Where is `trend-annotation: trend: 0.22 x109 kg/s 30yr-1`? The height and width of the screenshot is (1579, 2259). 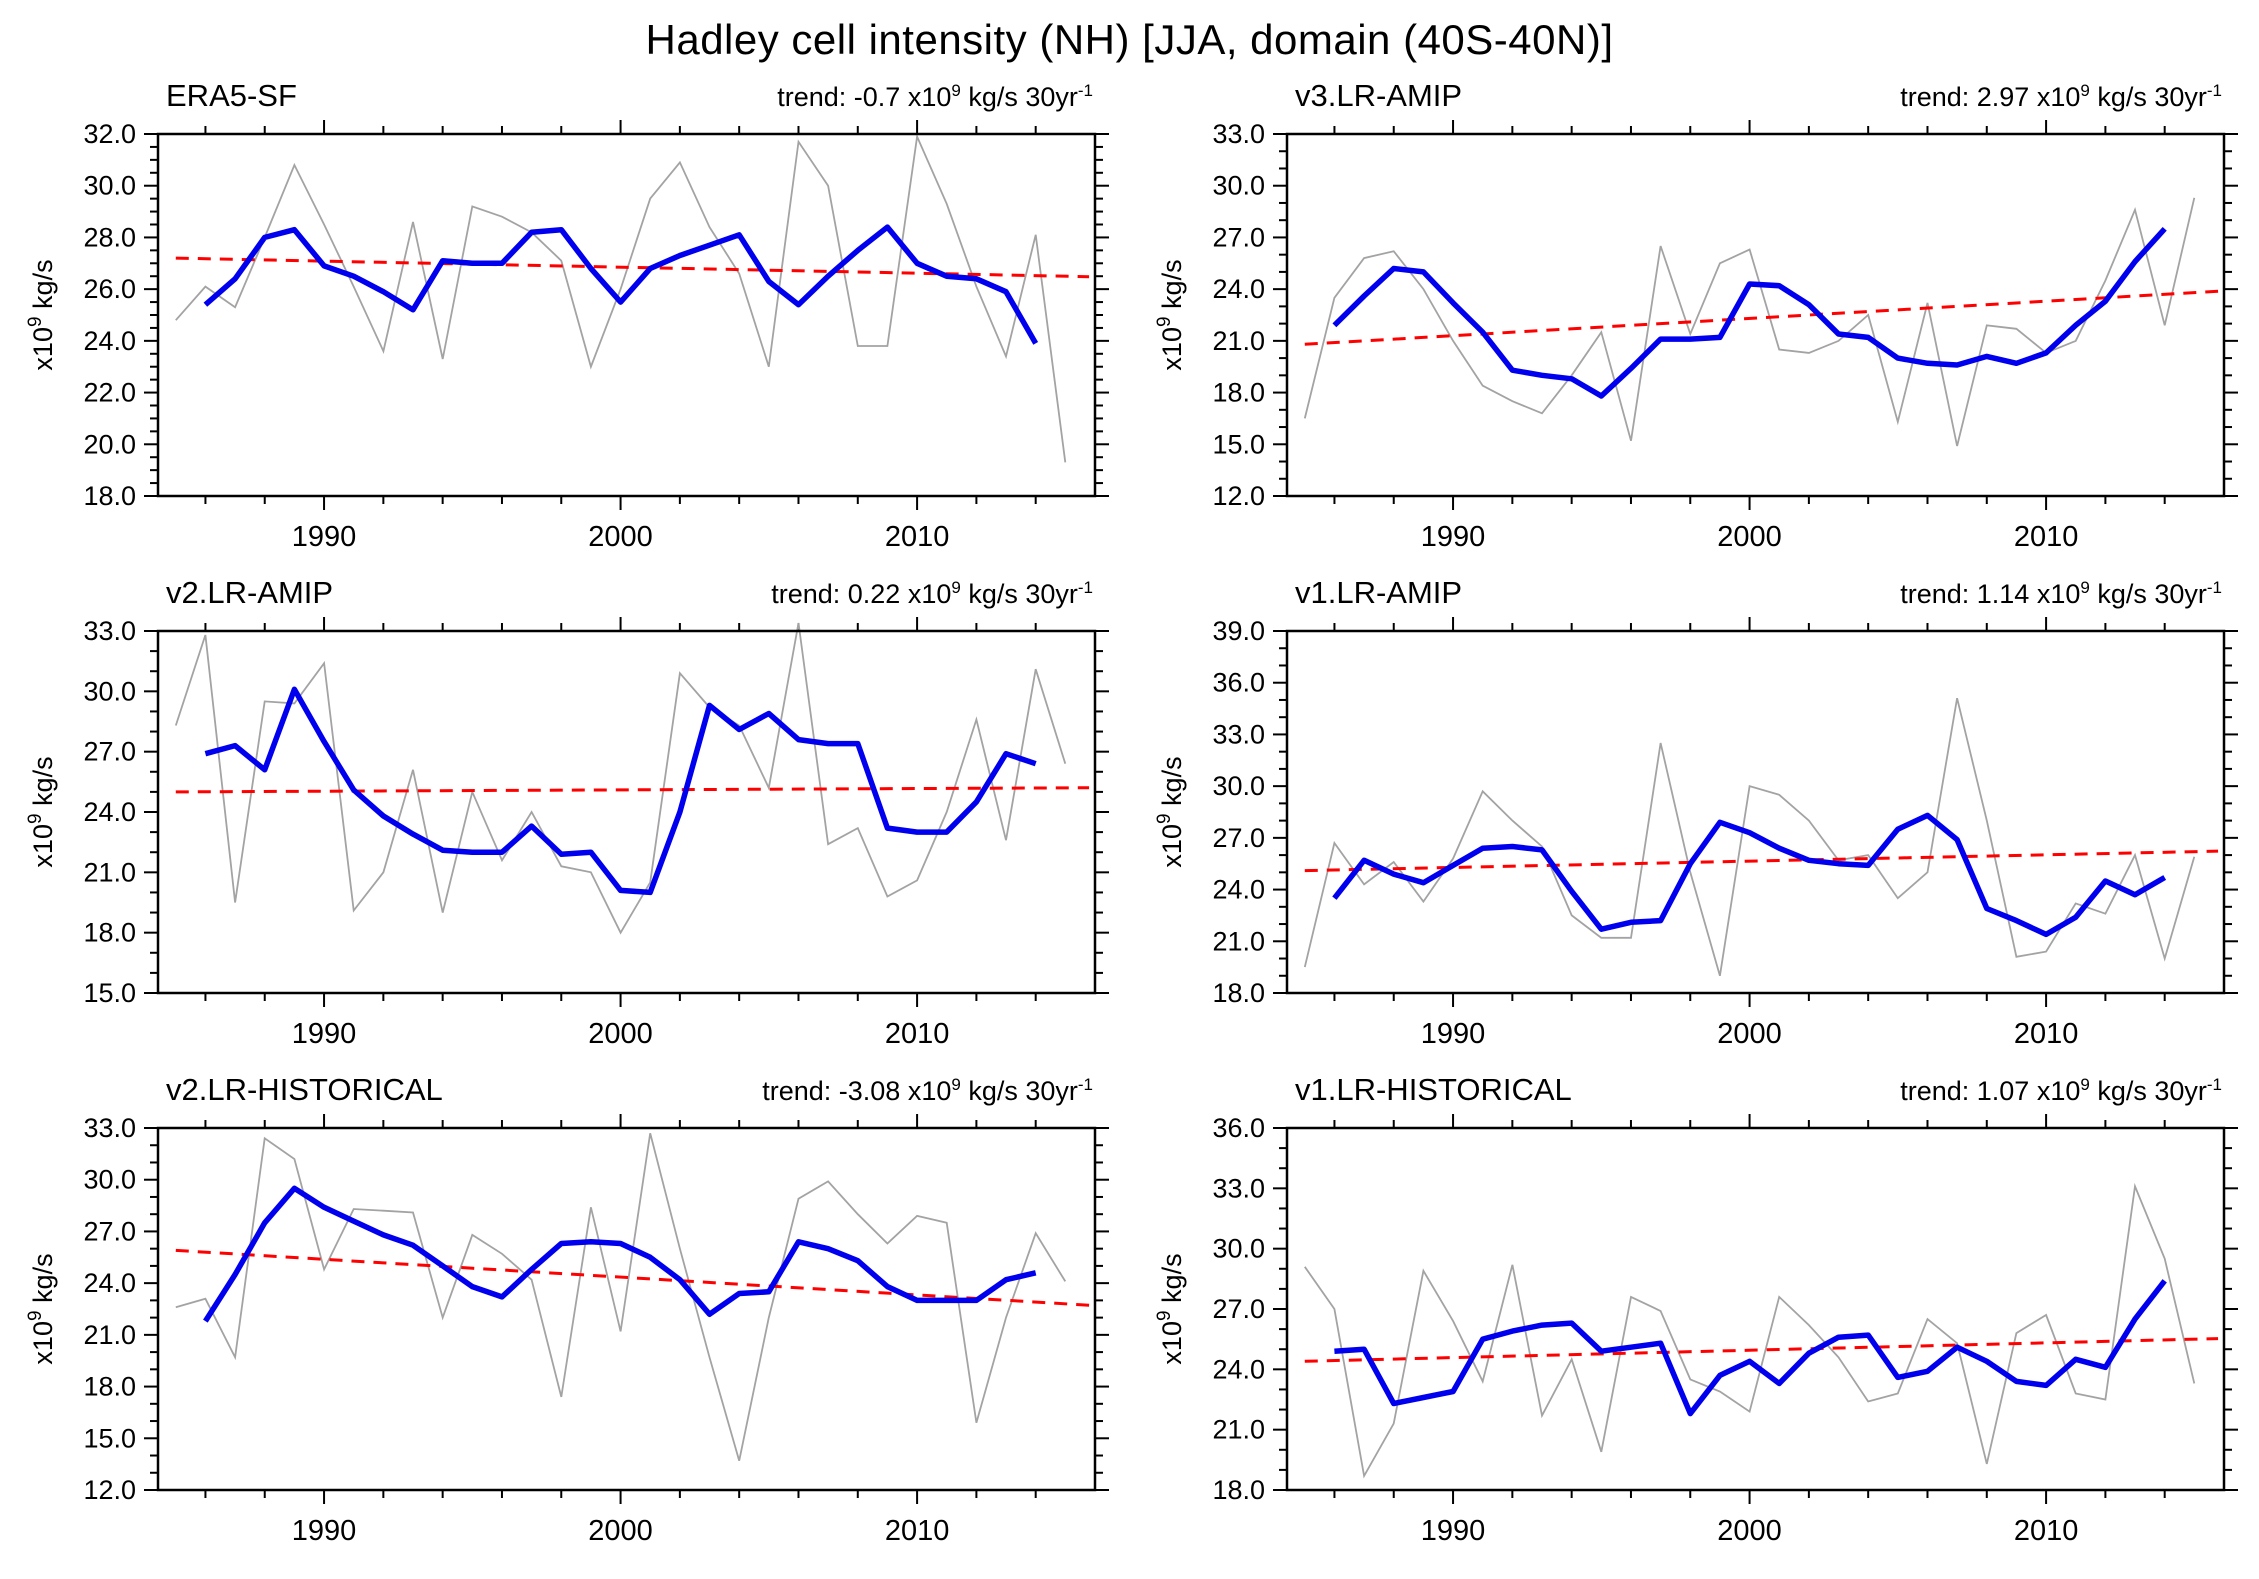 trend-annotation: trend: 0.22 x109 kg/s 30yr-1 is located at coordinates (932, 594).